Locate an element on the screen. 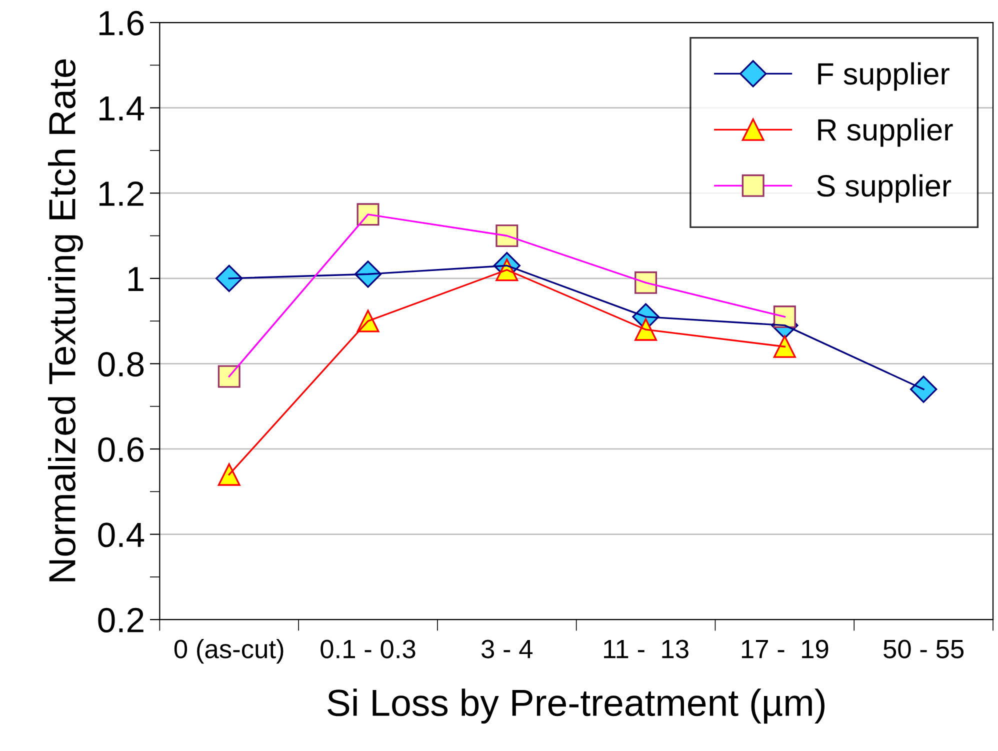 This screenshot has height=751, width=998. y-tick-label: 0.6 is located at coordinates (121, 449).